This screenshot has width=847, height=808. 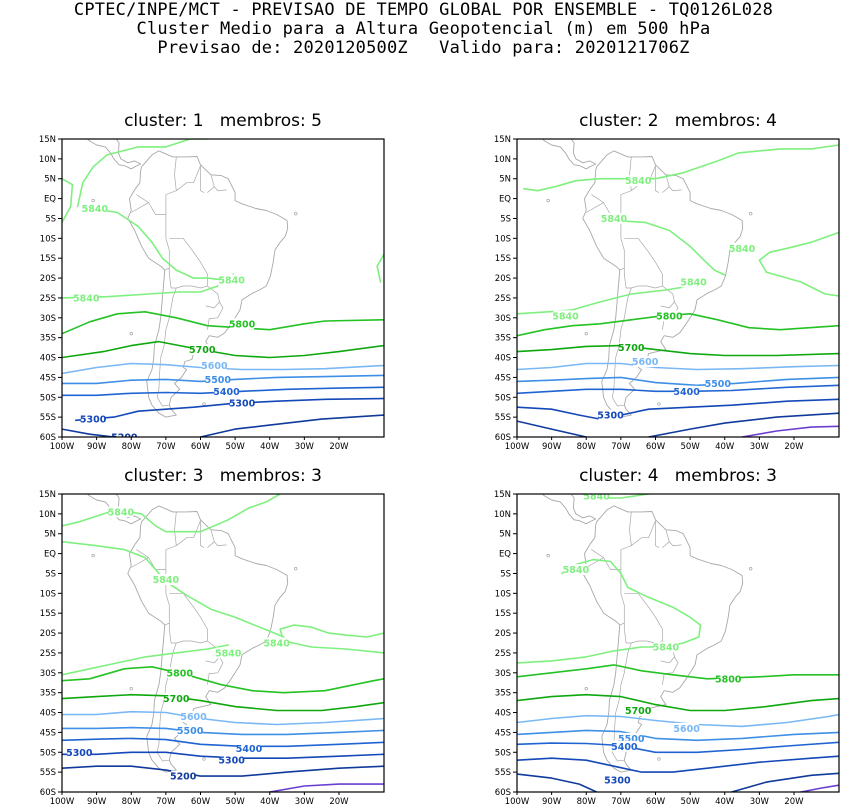 I want to click on lat-tick-label: EQ, so click(x=50, y=555).